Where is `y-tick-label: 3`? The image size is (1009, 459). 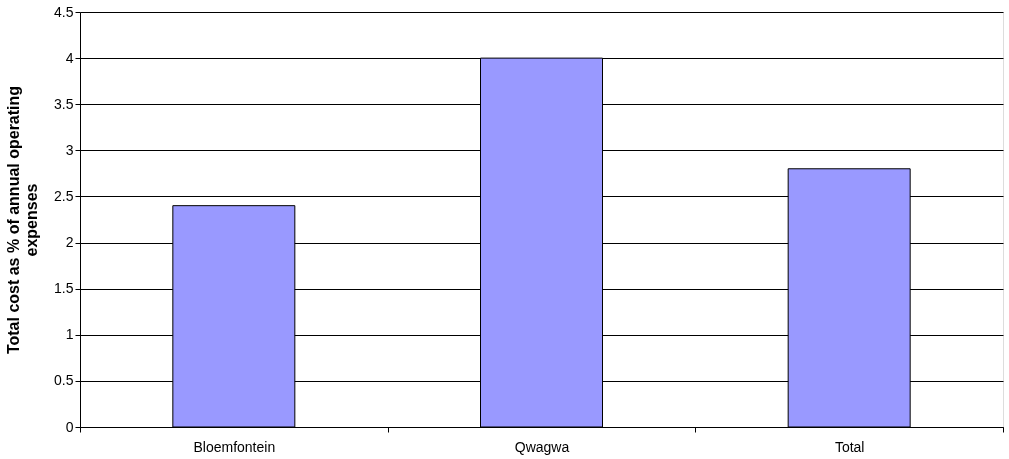
y-tick-label: 3 is located at coordinates (69, 149).